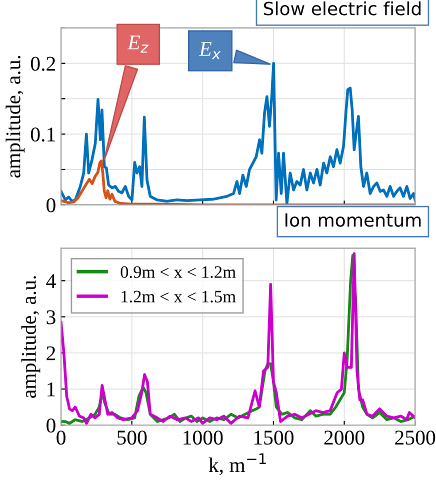  What do you see at coordinates (51, 317) in the screenshot?
I see `y-tick-label: 3` at bounding box center [51, 317].